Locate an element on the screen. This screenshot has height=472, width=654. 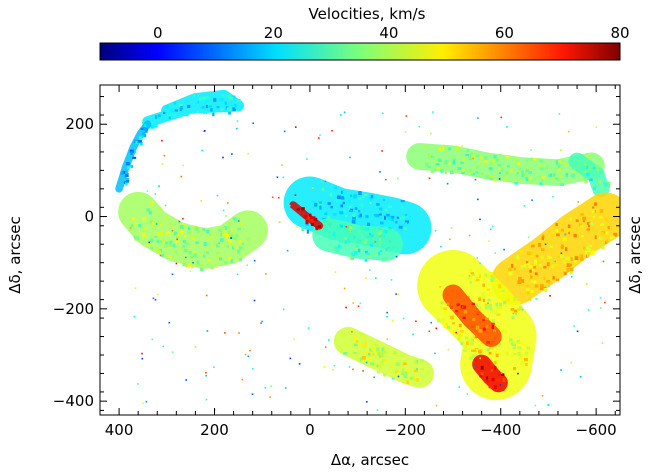
y-tick-label: −200 is located at coordinates (73, 309).